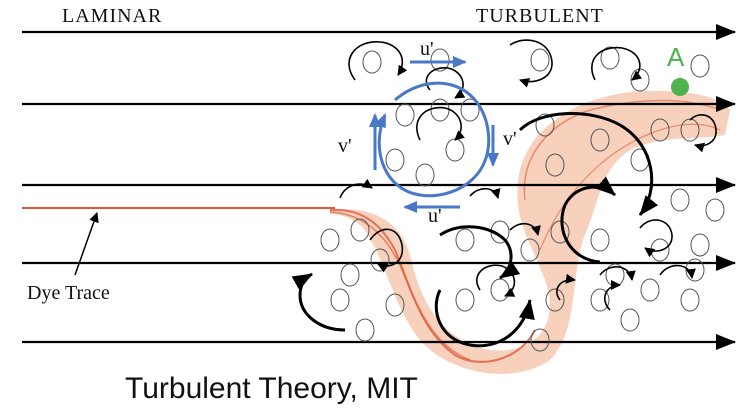  Describe the element at coordinates (427, 49) in the screenshot. I see `u-prime-top-label: u'` at that location.